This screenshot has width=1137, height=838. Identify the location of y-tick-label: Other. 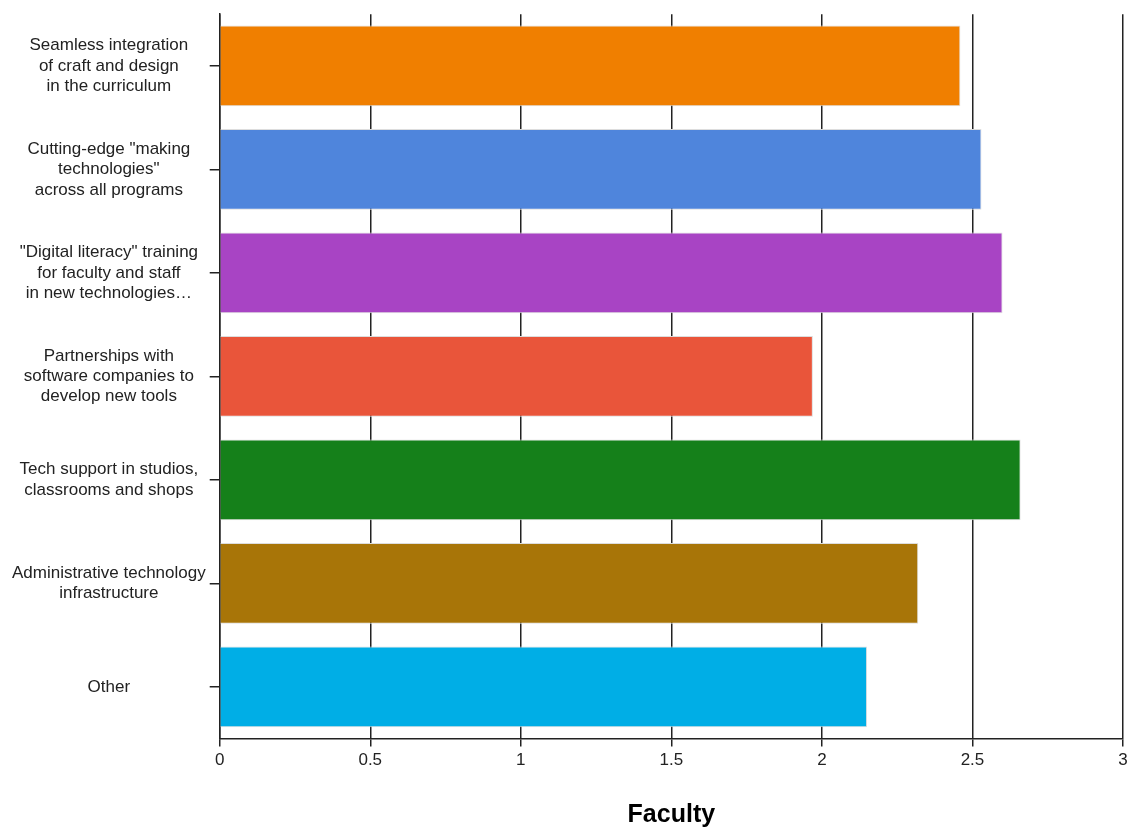
(109, 686).